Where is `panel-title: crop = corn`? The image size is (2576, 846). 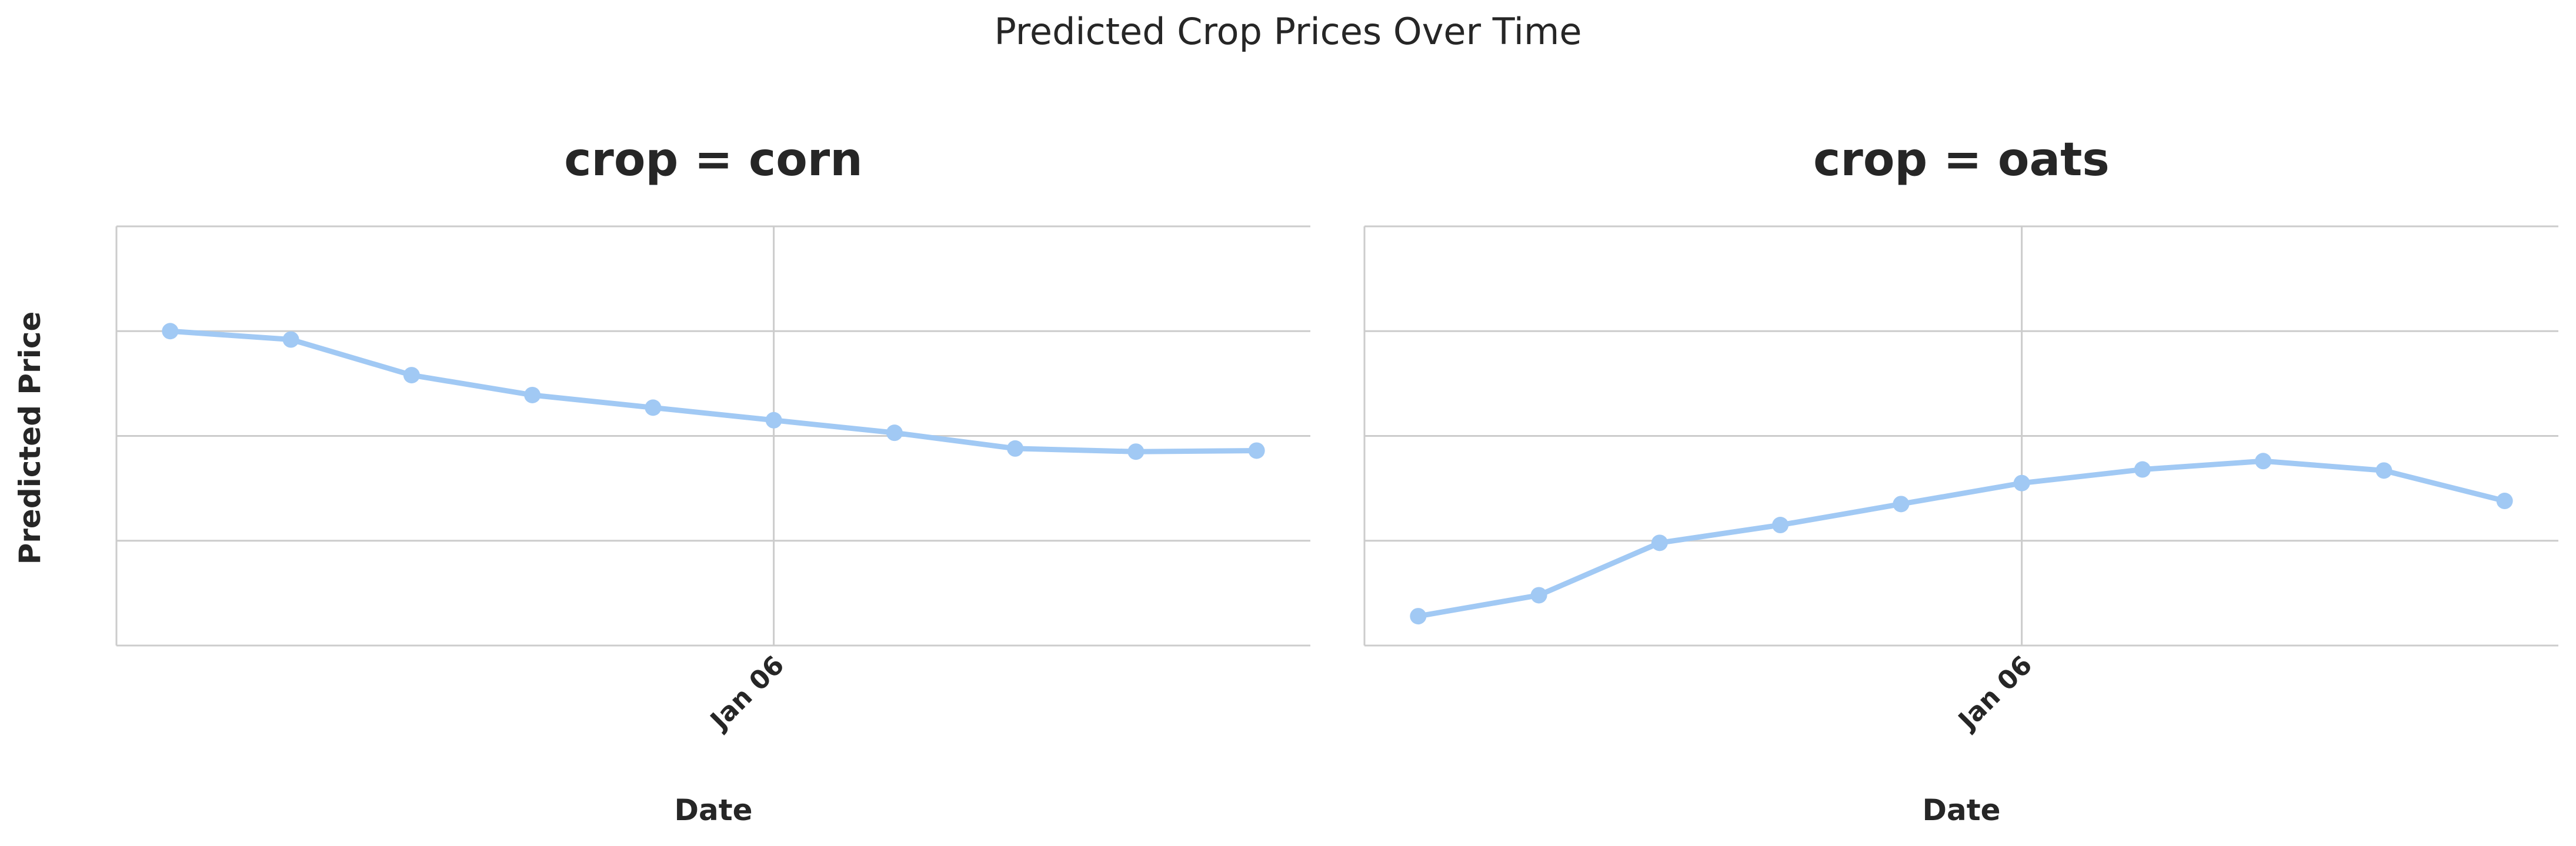
panel-title: crop = corn is located at coordinates (713, 159).